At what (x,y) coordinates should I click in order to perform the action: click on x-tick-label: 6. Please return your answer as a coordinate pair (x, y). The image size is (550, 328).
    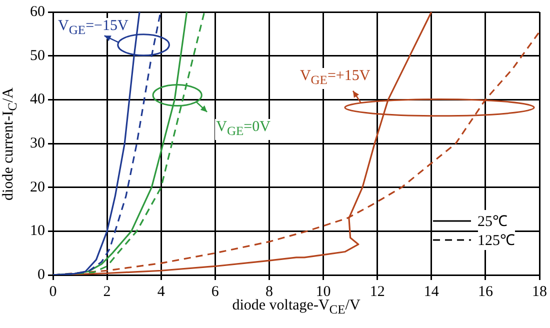
    Looking at the image, I should click on (215, 292).